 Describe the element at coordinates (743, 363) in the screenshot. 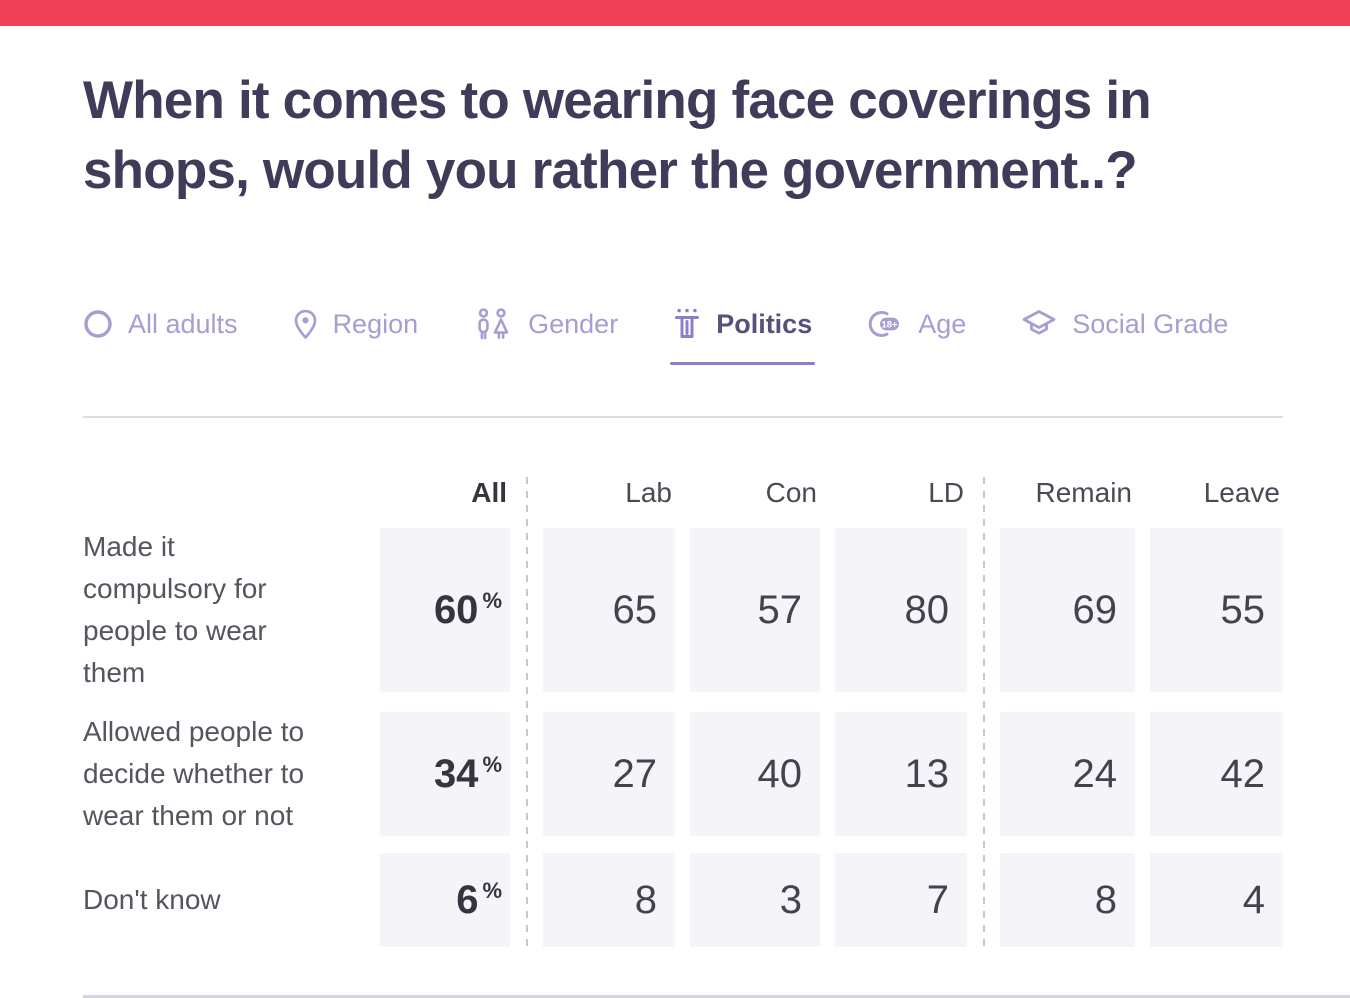

I see `active-tab-underline` at that location.